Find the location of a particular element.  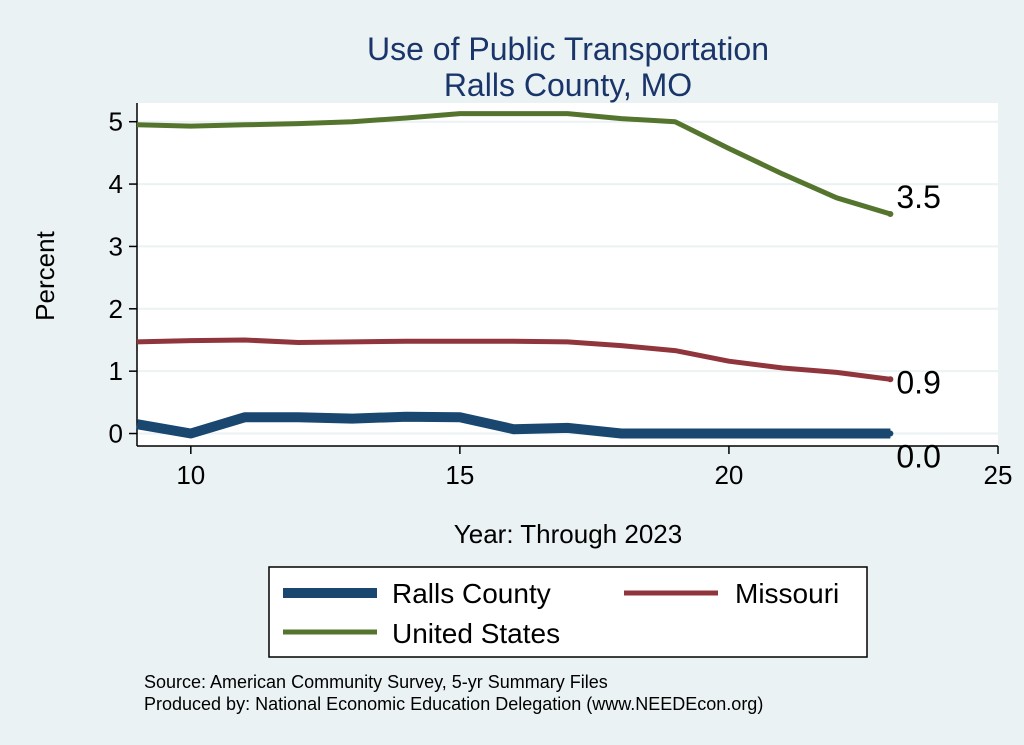

x-tick-label-10: 10 is located at coordinates (190, 475).